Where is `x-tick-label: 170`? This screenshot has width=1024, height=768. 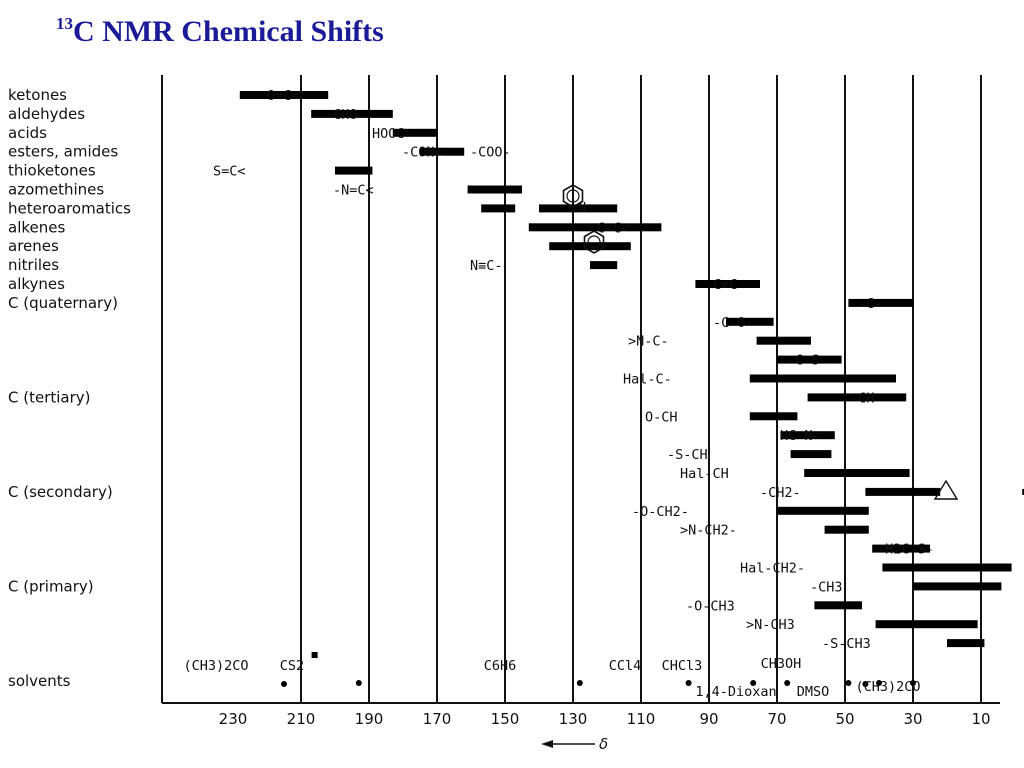 x-tick-label: 170 is located at coordinates (437, 719).